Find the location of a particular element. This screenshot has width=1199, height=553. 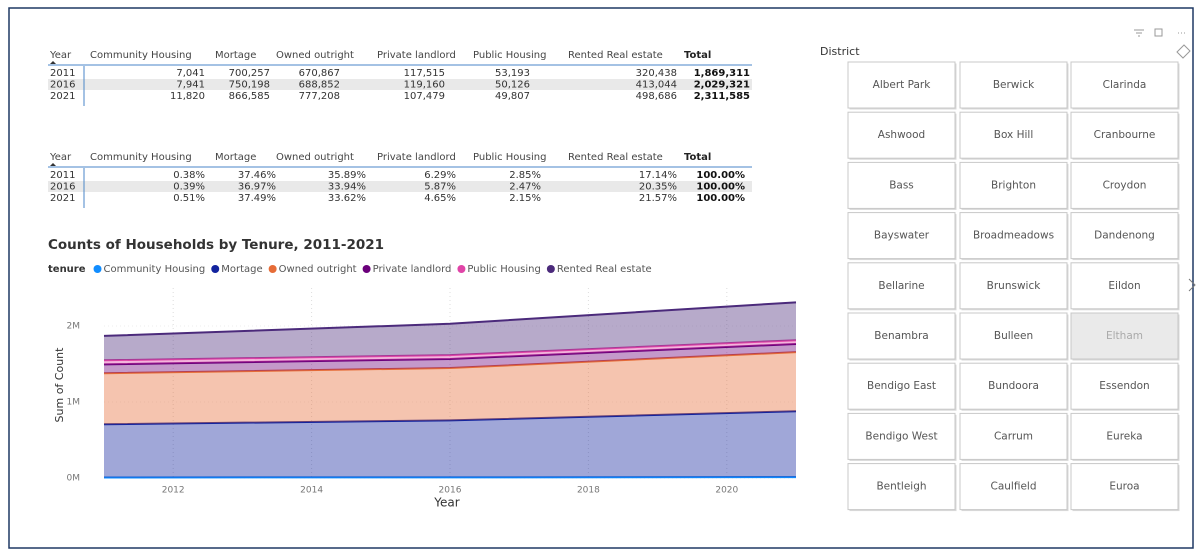

table-cell: 2016 is located at coordinates (62, 85).